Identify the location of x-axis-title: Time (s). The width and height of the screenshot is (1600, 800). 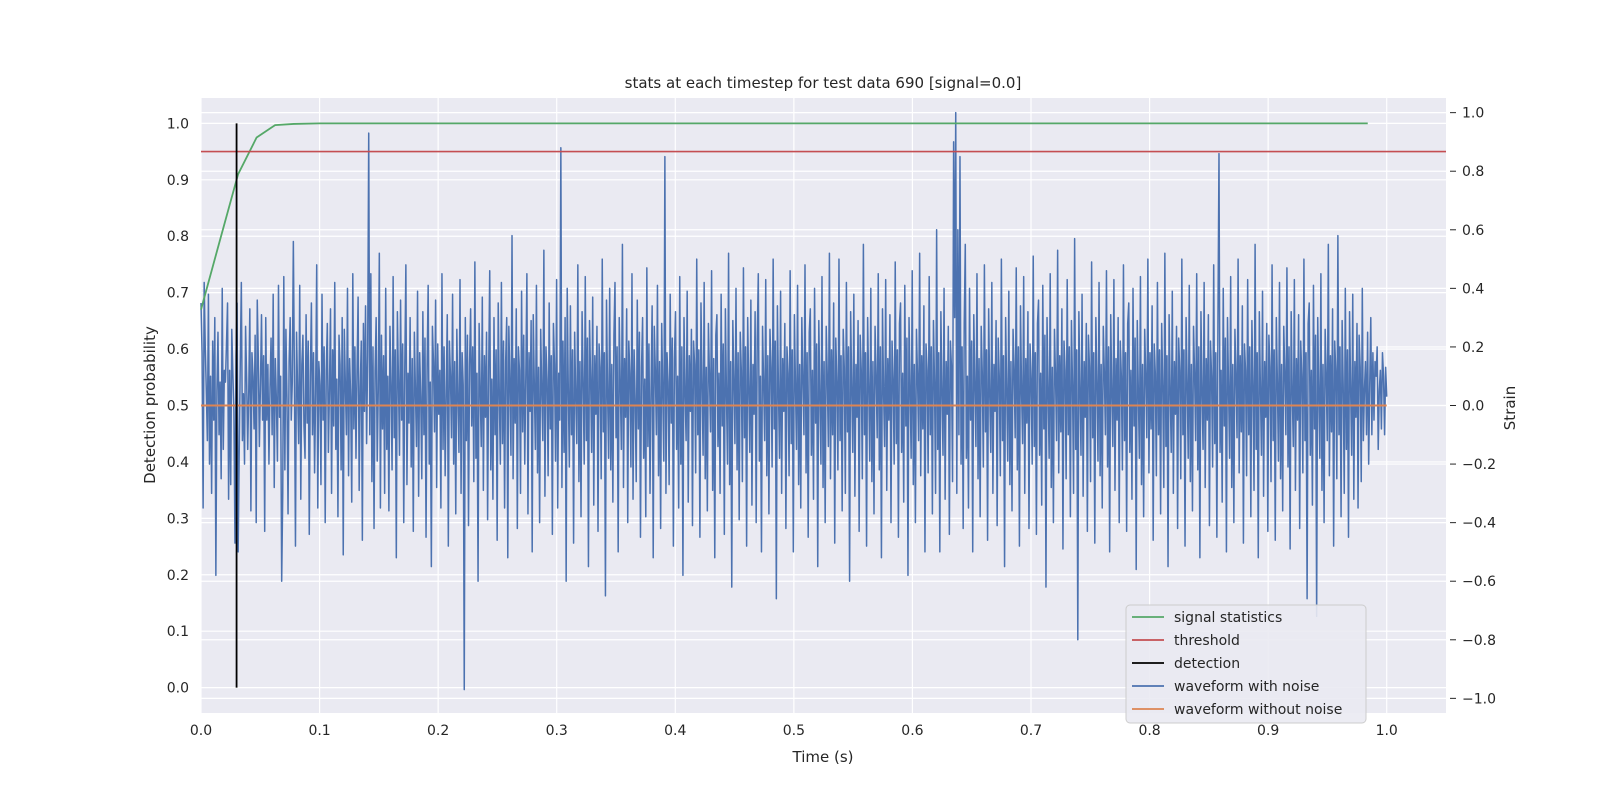
(823, 757).